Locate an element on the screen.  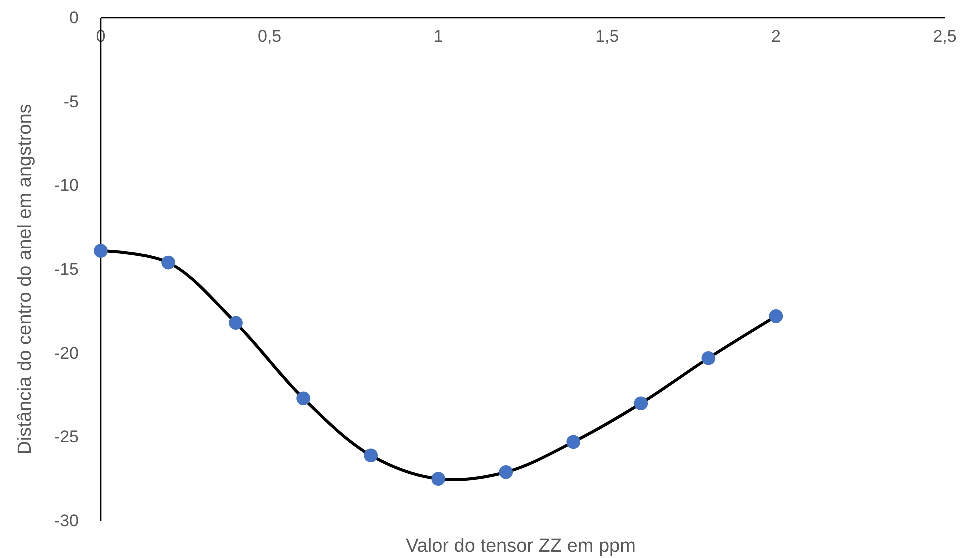
x-tick-label: 2 is located at coordinates (776, 36).